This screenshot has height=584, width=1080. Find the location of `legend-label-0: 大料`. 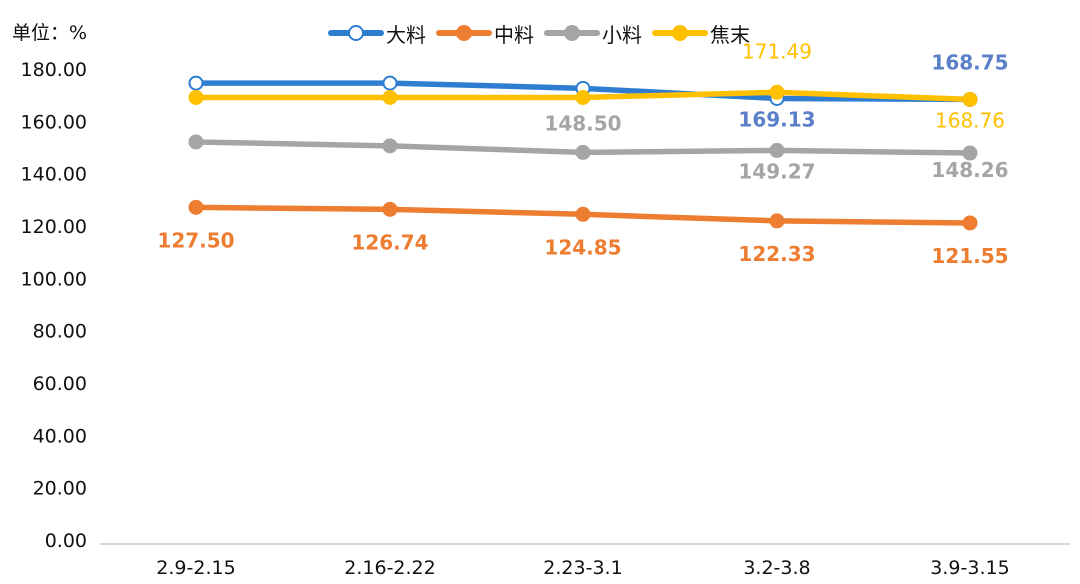

legend-label-0: 大料 is located at coordinates (406, 34).